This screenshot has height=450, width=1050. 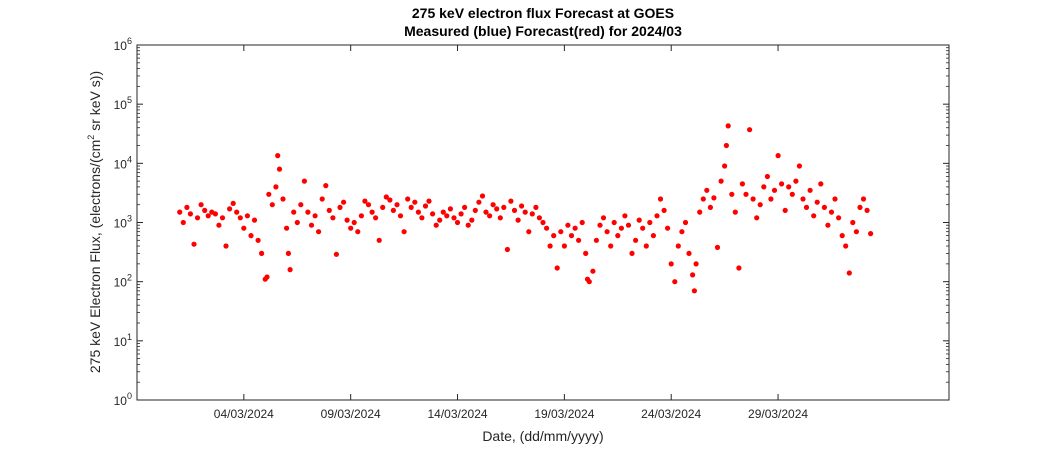 I want to click on y-axis-label-rest: sr keV s)), so click(x=95, y=103).